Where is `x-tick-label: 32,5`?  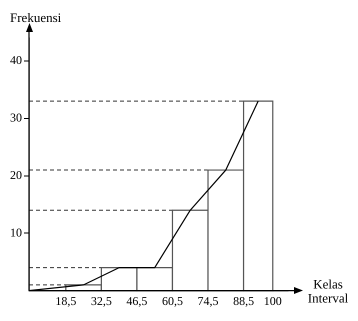
x-tick-label: 32,5 is located at coordinates (101, 301).